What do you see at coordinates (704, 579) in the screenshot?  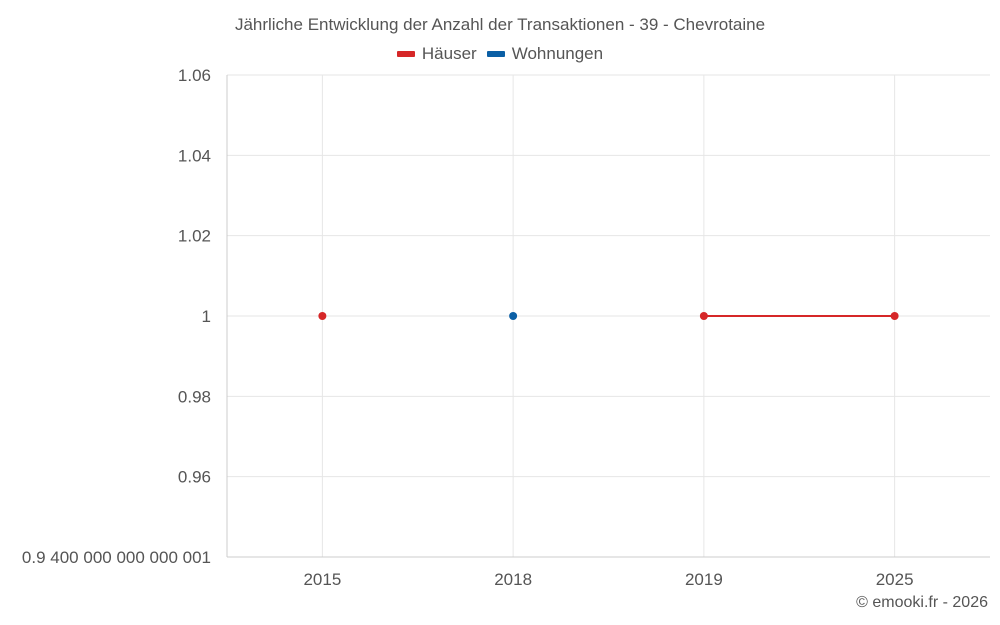 I see `x-tick-label: 2019` at bounding box center [704, 579].